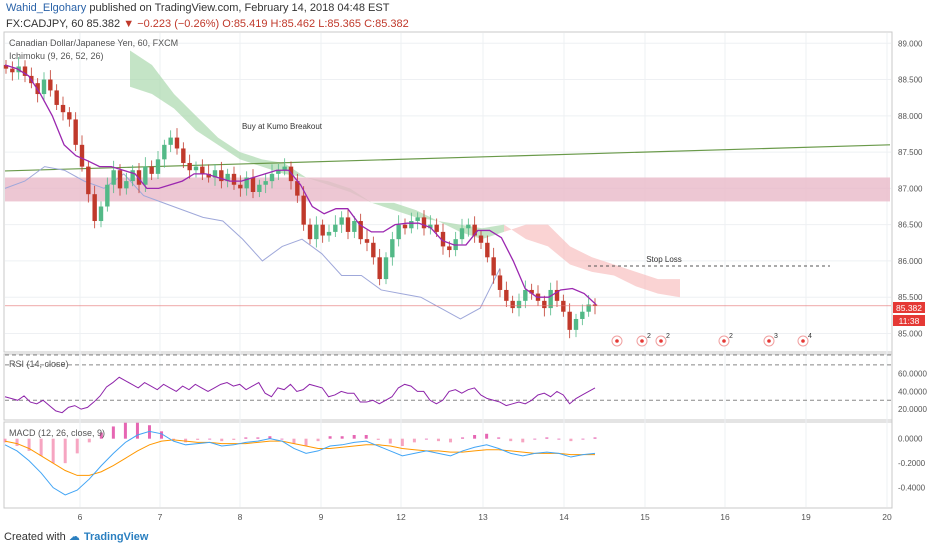 This screenshot has height=550, width=932. Describe the element at coordinates (103, 24) in the screenshot. I see `last-price: 85.382` at that location.